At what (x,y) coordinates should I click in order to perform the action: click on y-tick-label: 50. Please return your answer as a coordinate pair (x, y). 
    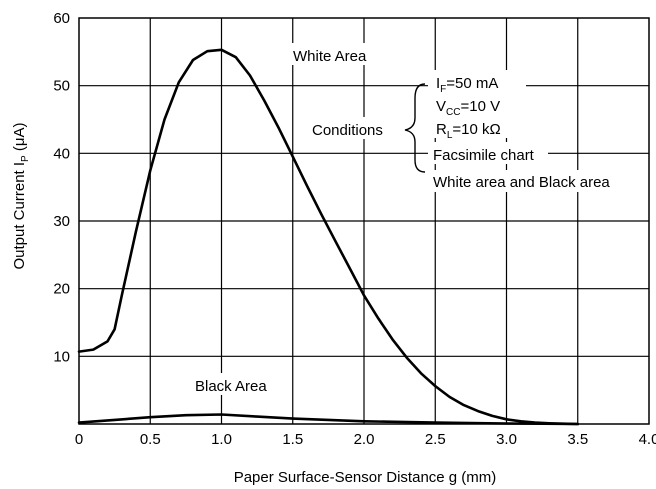
    Looking at the image, I should click on (61, 86).